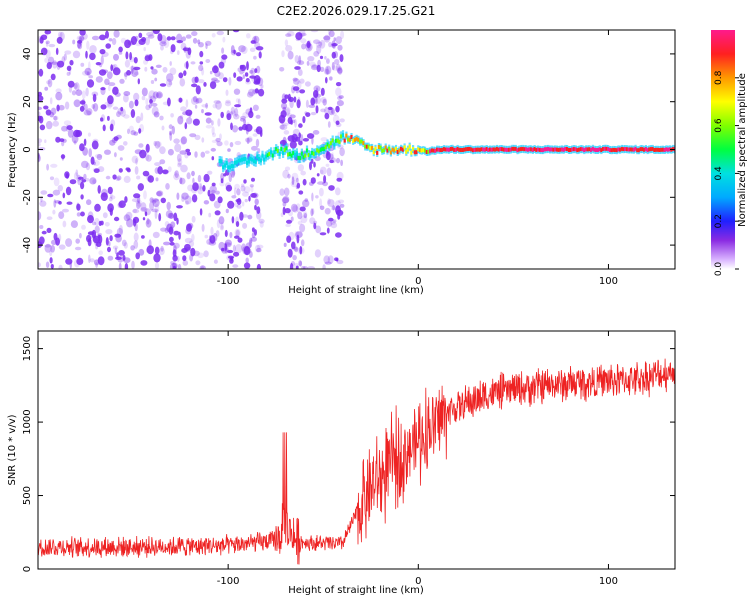  Describe the element at coordinates (719, 125) in the screenshot. I see `colorbar-tick-label: 0.6` at that location.